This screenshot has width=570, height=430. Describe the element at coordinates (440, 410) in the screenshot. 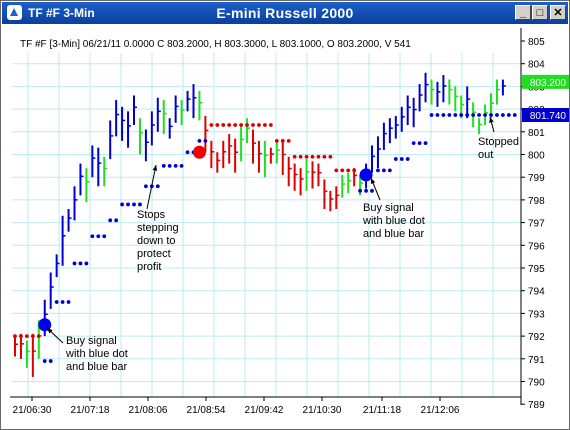

I see `x-tick-label: 21/12:06` at that location.